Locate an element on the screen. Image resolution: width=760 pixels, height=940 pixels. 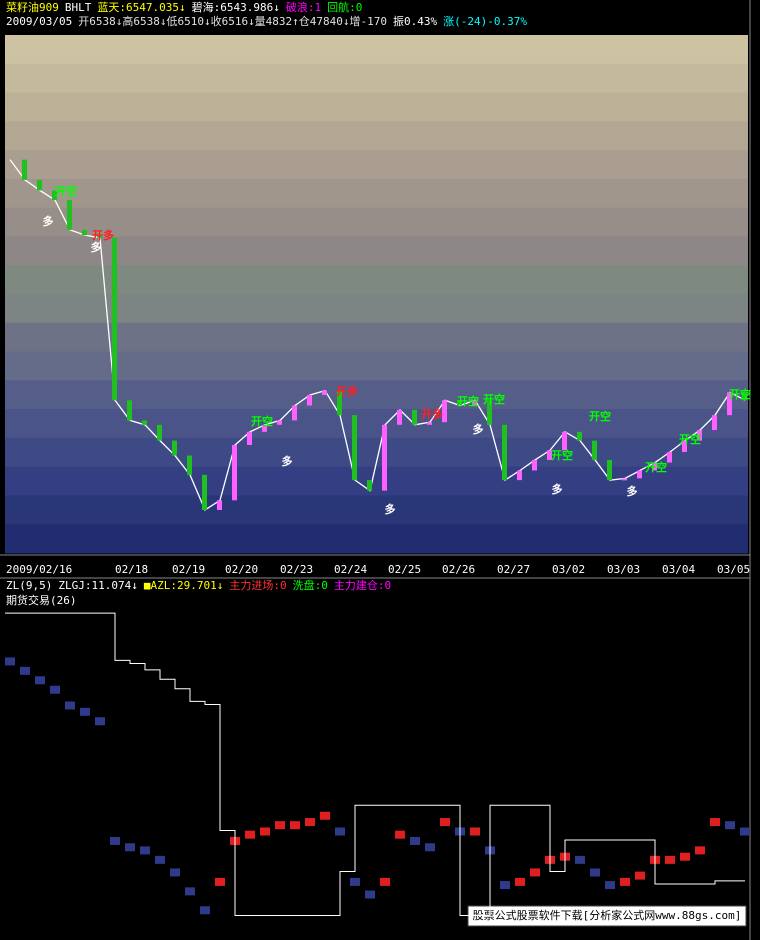
date-label: 03/05 is located at coordinates (733, 569).